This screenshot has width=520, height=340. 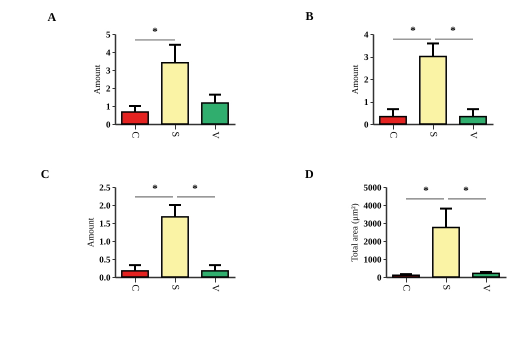 I want to click on chart-title: D, so click(x=309, y=174).